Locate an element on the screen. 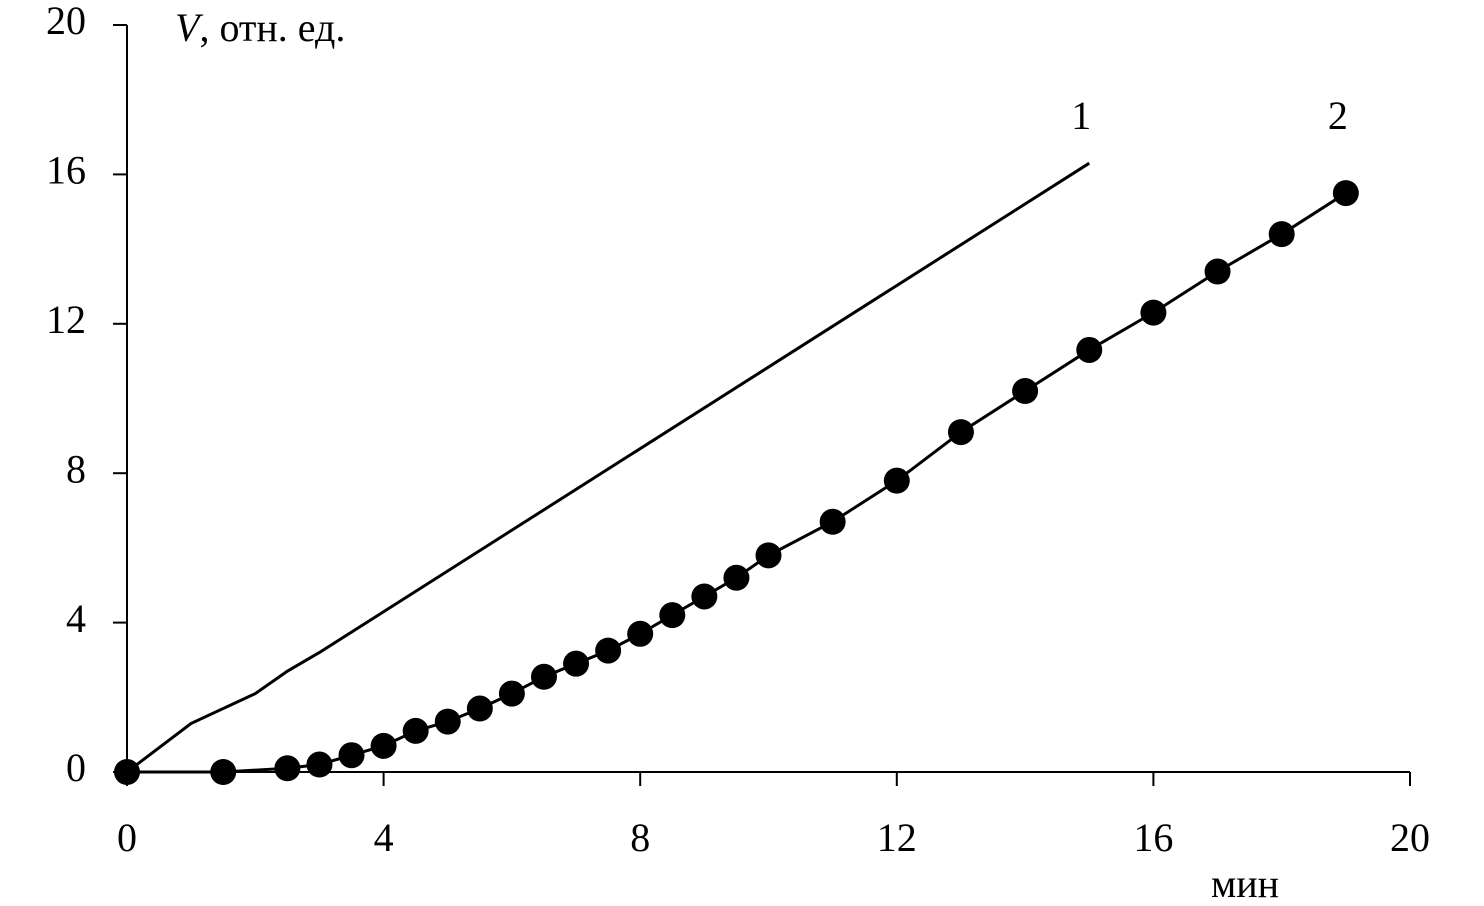  x-axis-label: мин is located at coordinates (1245, 883).